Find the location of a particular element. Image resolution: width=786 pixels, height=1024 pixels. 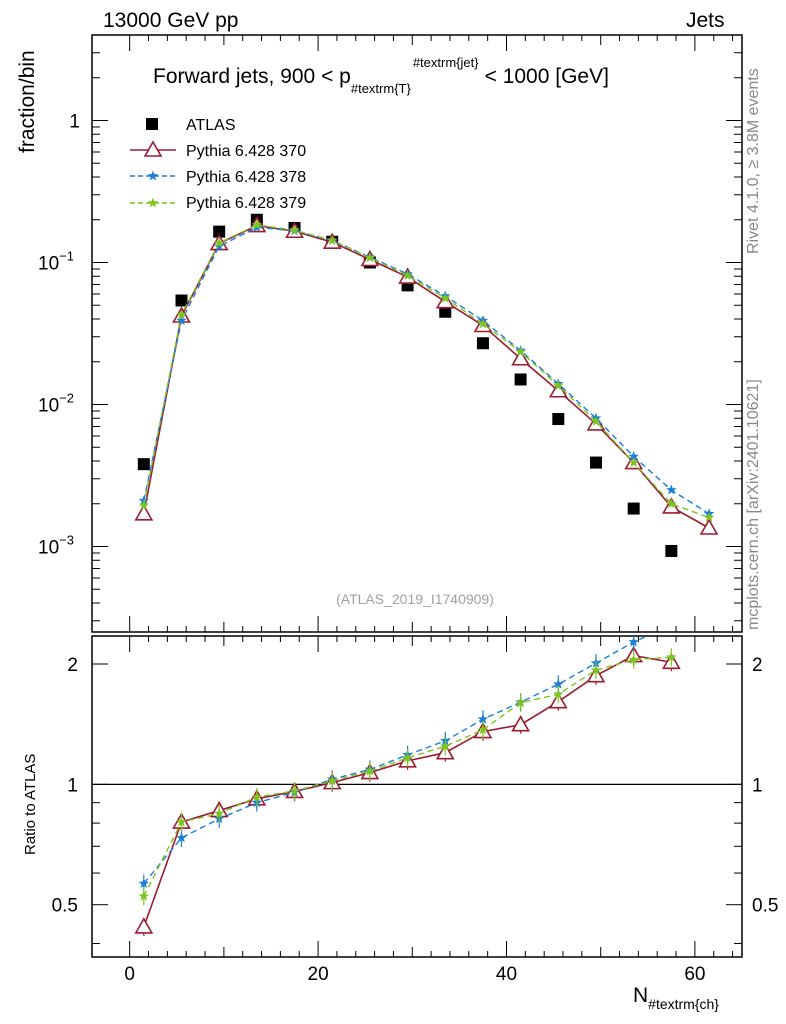

legend-marker-atlas is located at coordinates (152, 124).